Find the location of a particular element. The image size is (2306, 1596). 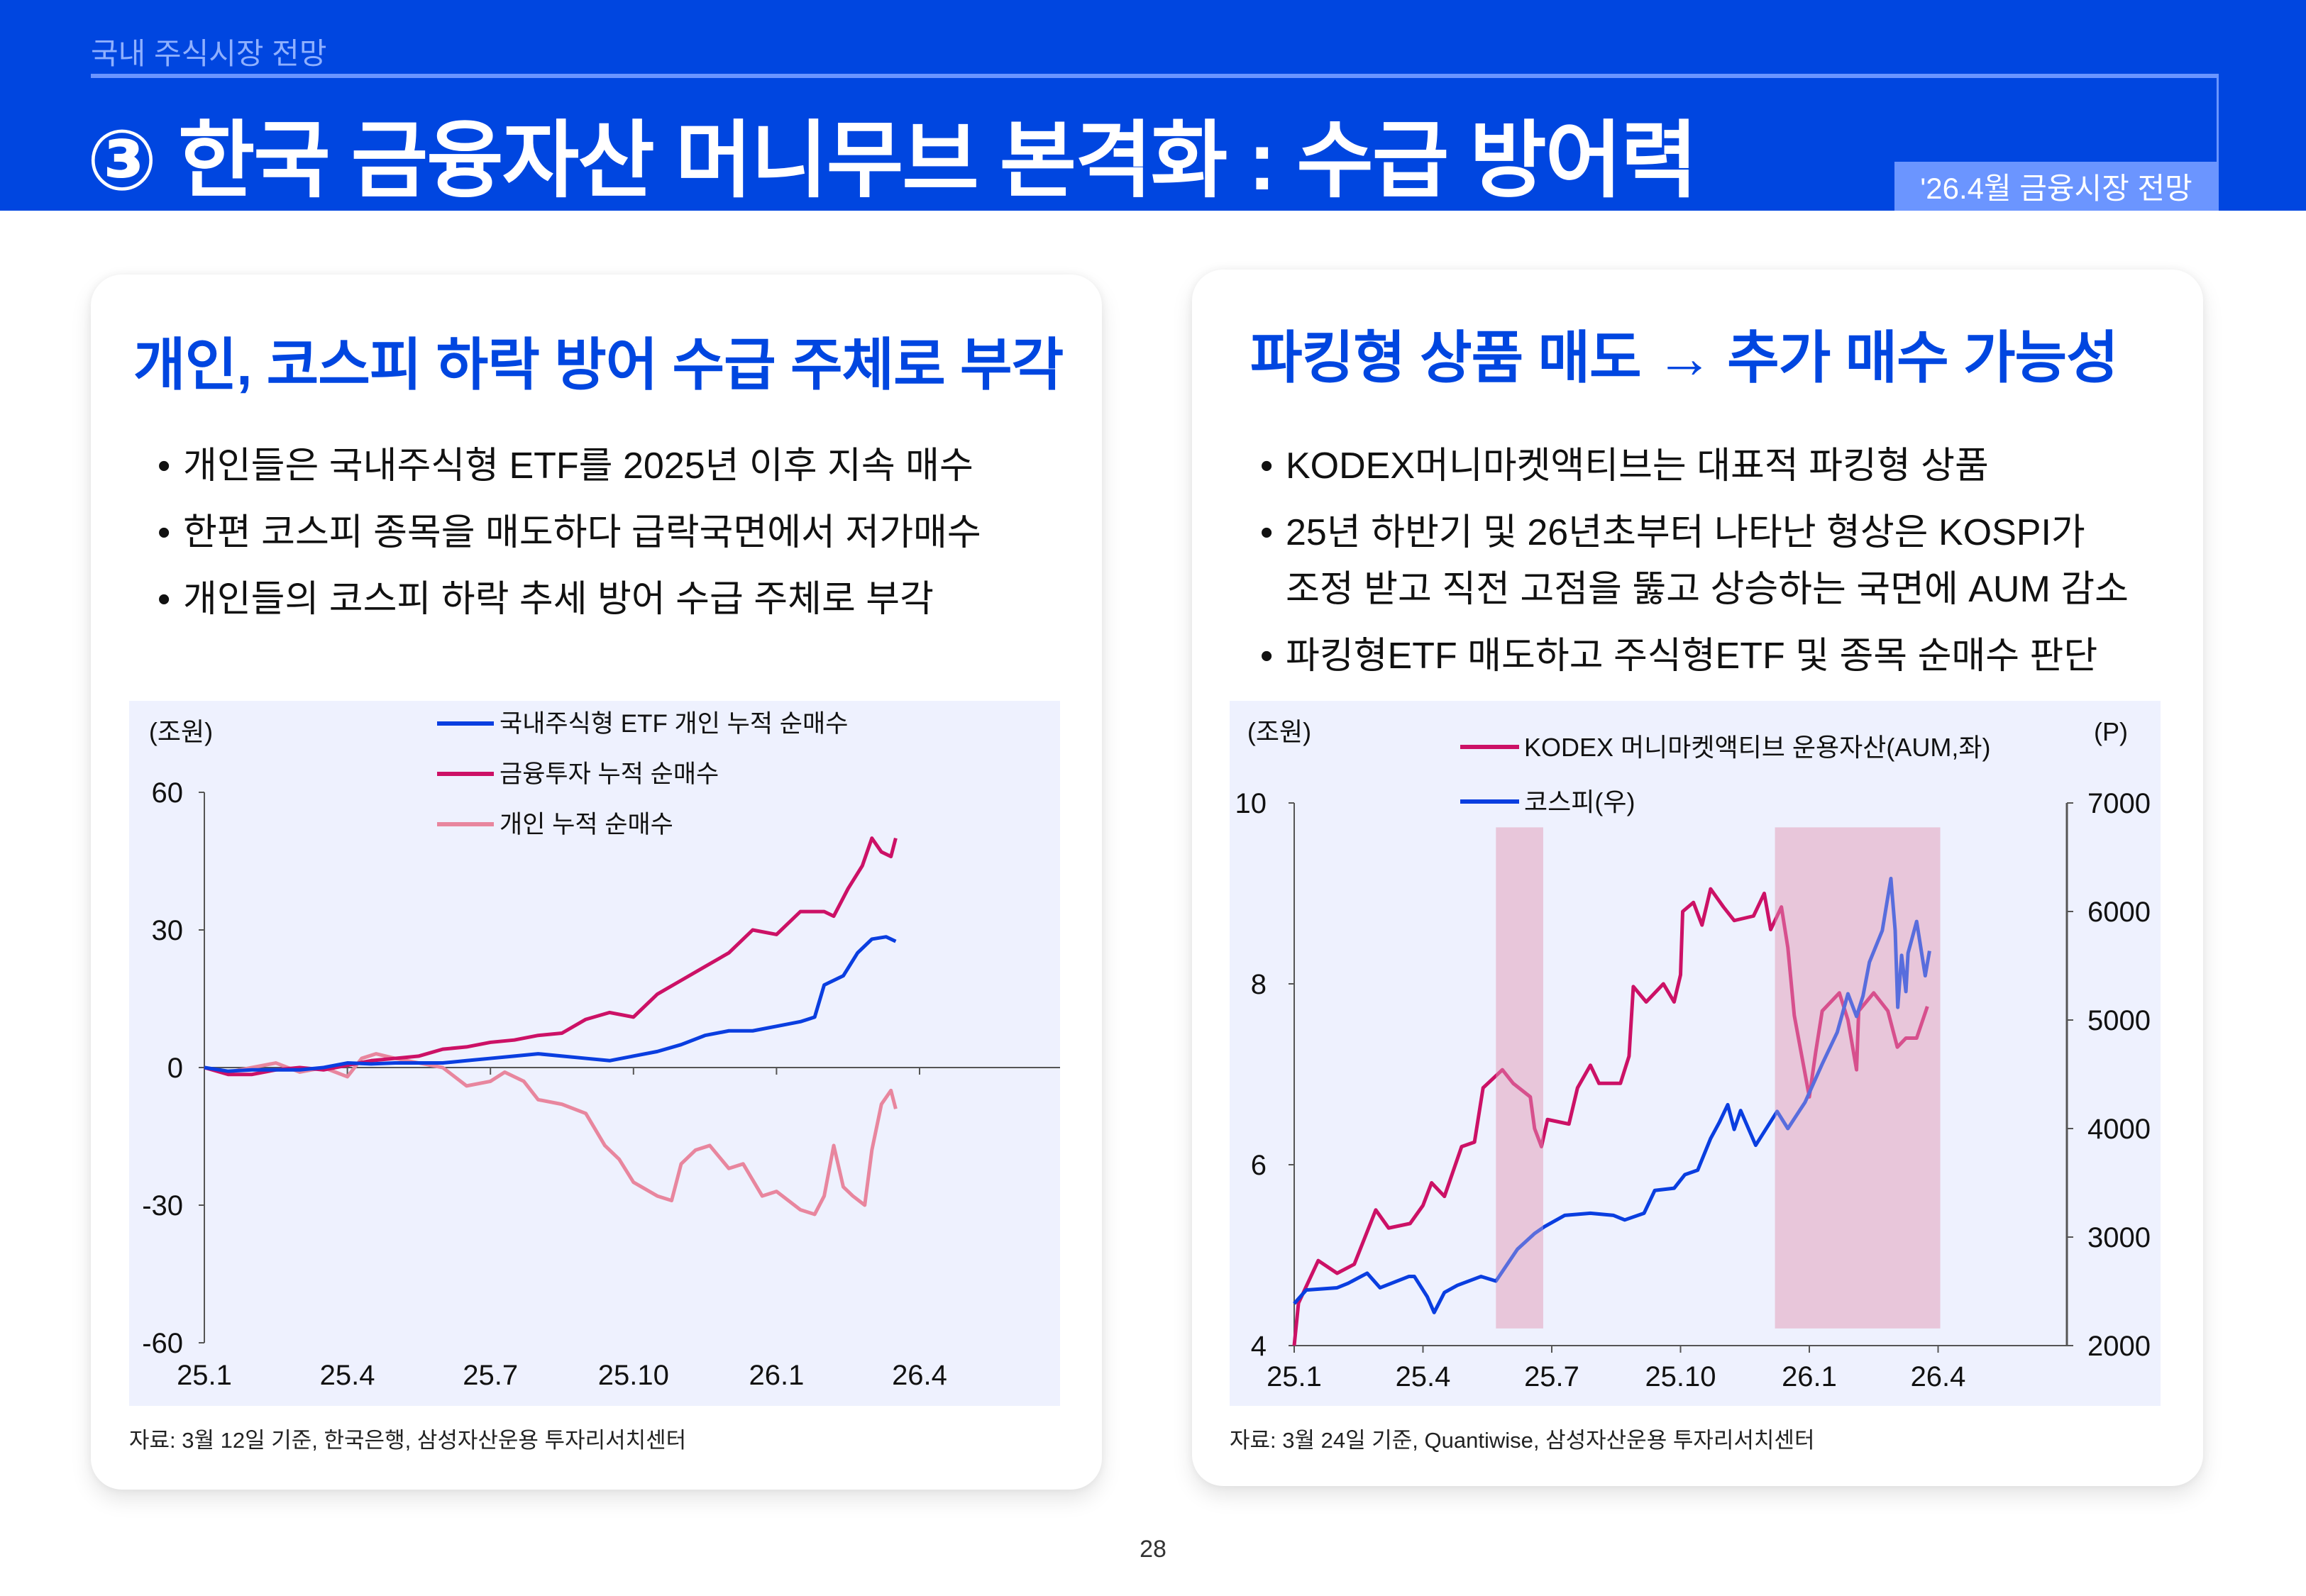

header-divider is located at coordinates (1154, 76).